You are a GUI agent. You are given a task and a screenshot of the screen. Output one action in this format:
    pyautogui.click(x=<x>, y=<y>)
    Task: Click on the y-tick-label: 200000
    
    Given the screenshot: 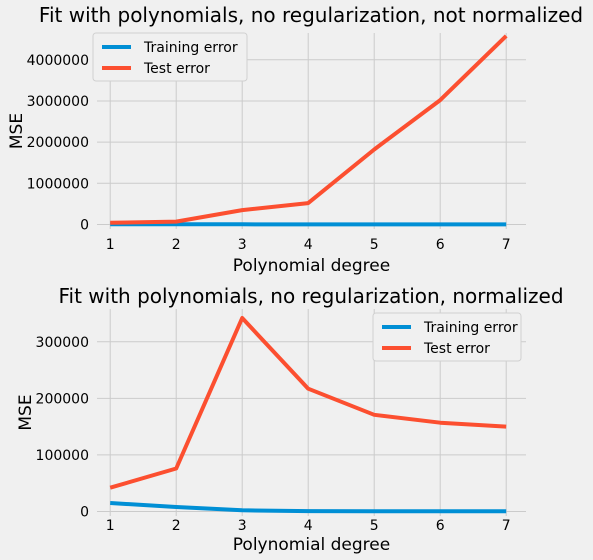 What is the action you would take?
    pyautogui.click(x=62, y=399)
    